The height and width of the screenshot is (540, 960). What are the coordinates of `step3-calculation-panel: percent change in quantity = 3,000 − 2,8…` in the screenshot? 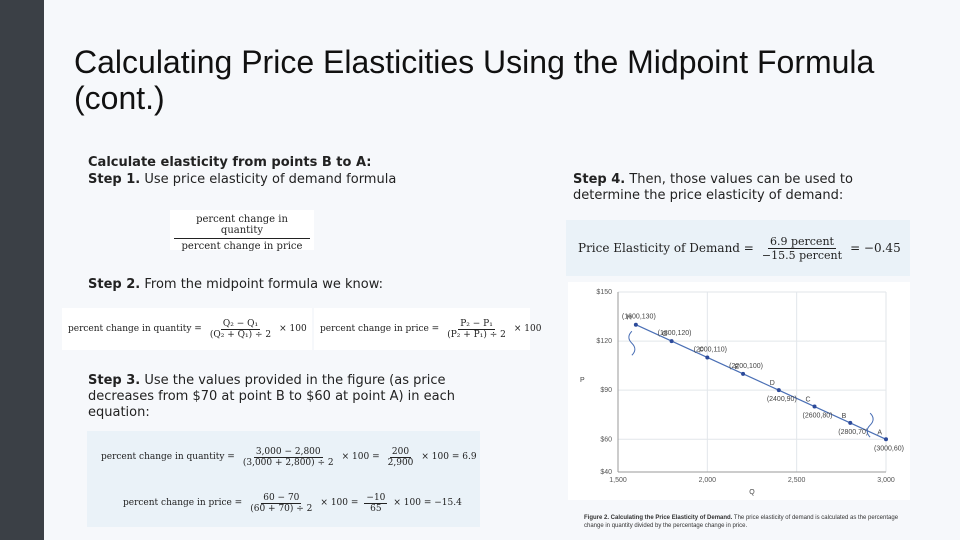 It's located at (283, 479).